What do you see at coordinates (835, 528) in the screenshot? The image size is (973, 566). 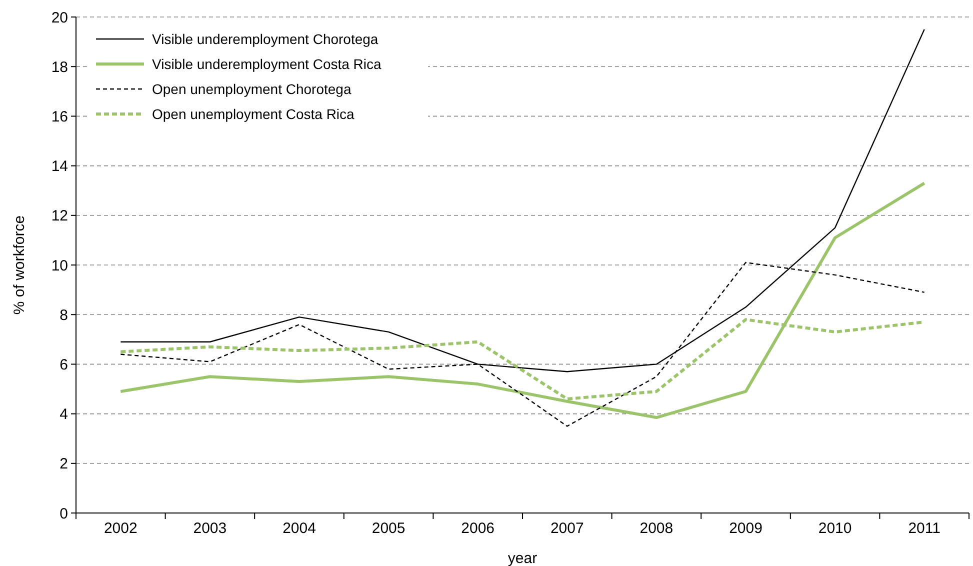 I see `x-tick-label: 2010` at bounding box center [835, 528].